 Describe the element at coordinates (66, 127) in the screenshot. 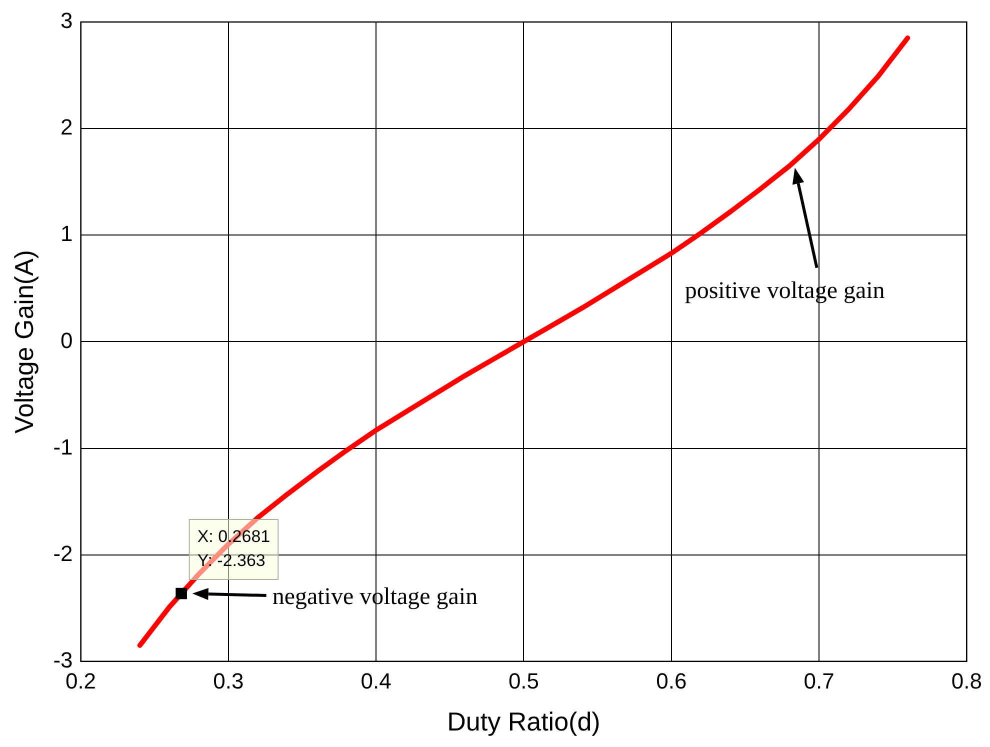

I see `y-tick-label: 2` at that location.